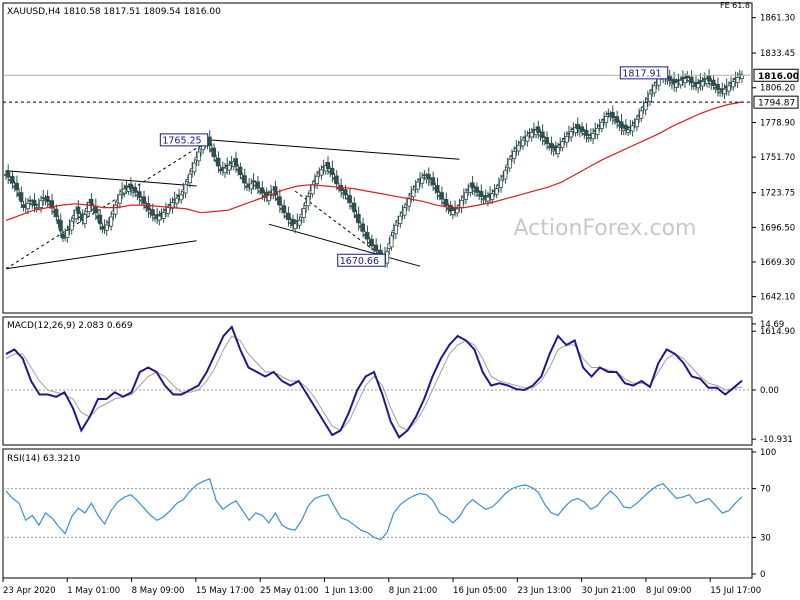 The image size is (800, 600). I want to click on level-price-label: 1794.87, so click(776, 104).